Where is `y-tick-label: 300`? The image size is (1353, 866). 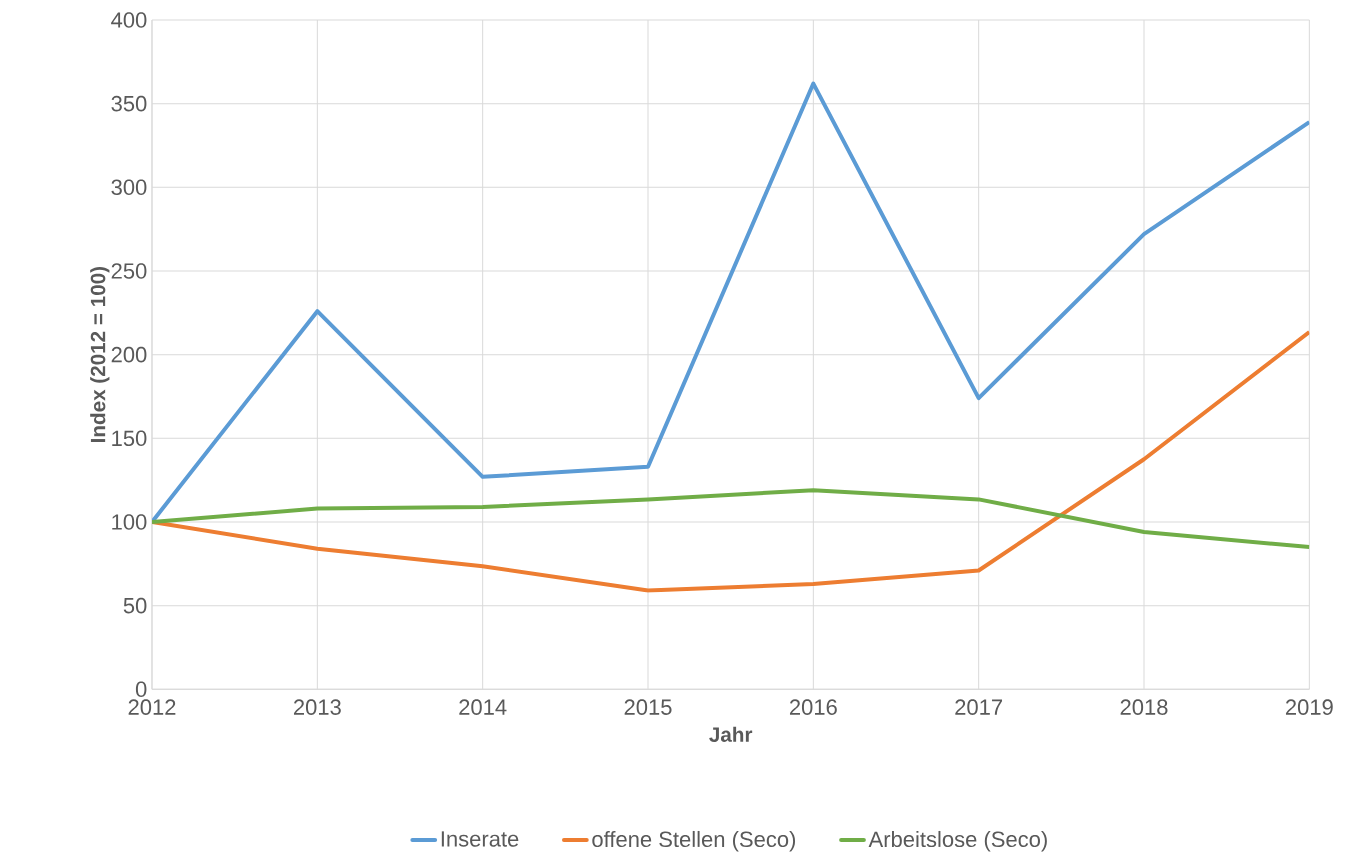
y-tick-label: 300 is located at coordinates (129, 187).